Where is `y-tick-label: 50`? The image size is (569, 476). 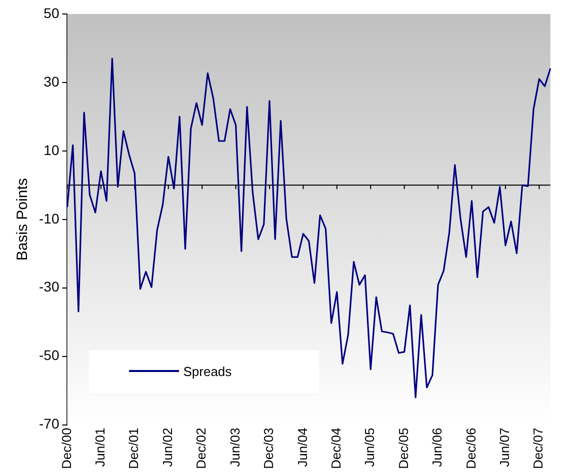
y-tick-label: 50 is located at coordinates (52, 12).